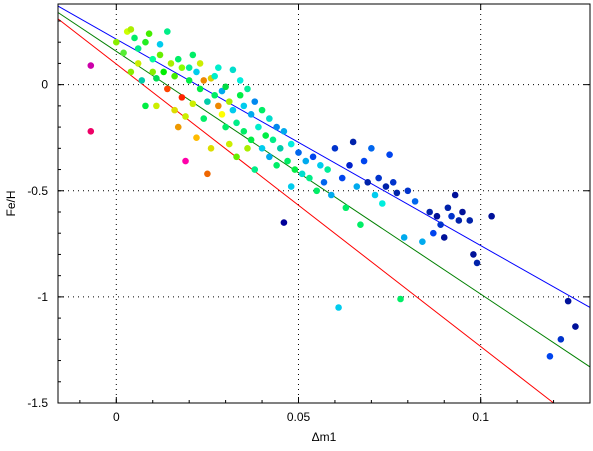 The height and width of the screenshot is (451, 593). What do you see at coordinates (37, 403) in the screenshot?
I see `y-tick-label: -1.5` at bounding box center [37, 403].